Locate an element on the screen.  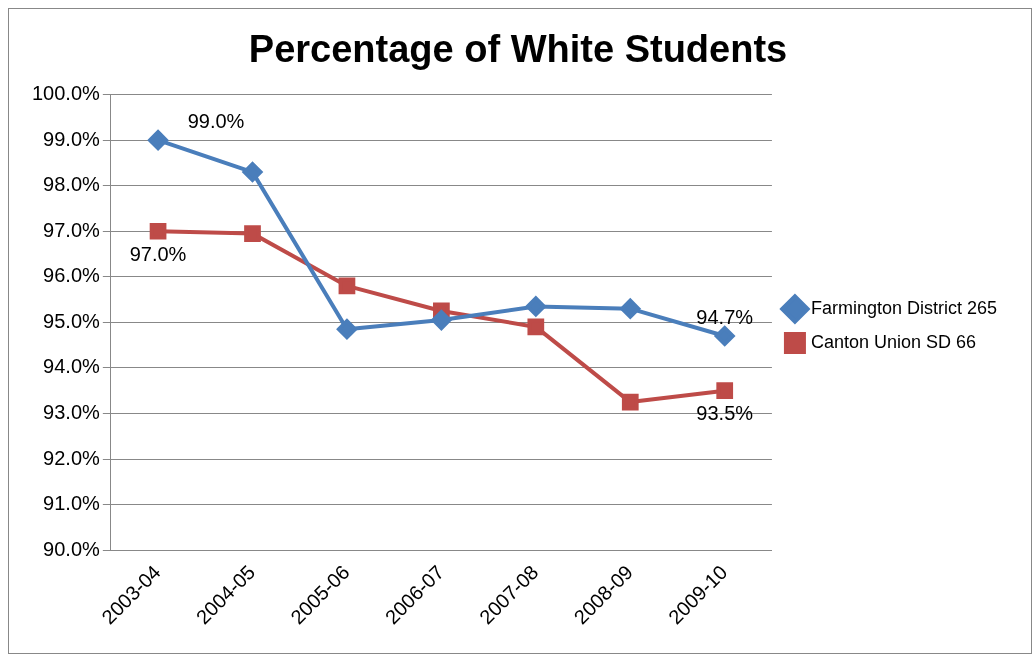
y-tick-label: 93.0% is located at coordinates (72, 411).